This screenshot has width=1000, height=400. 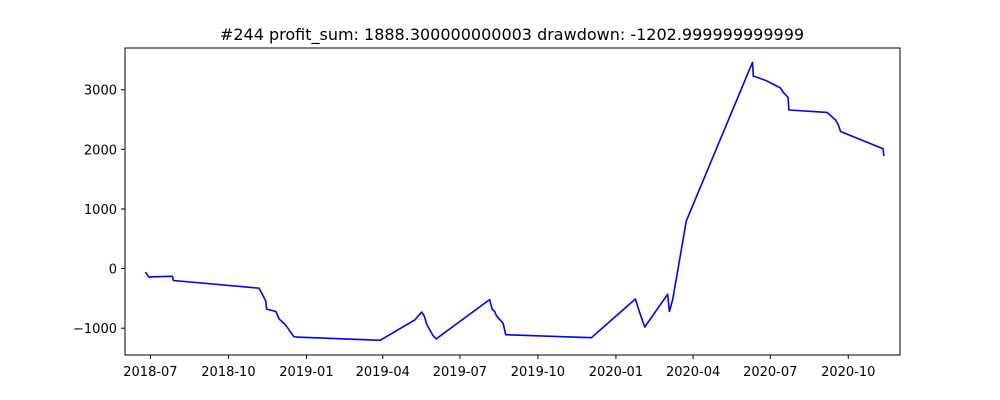 I want to click on x-tick-label: 2020-10, so click(x=848, y=372).